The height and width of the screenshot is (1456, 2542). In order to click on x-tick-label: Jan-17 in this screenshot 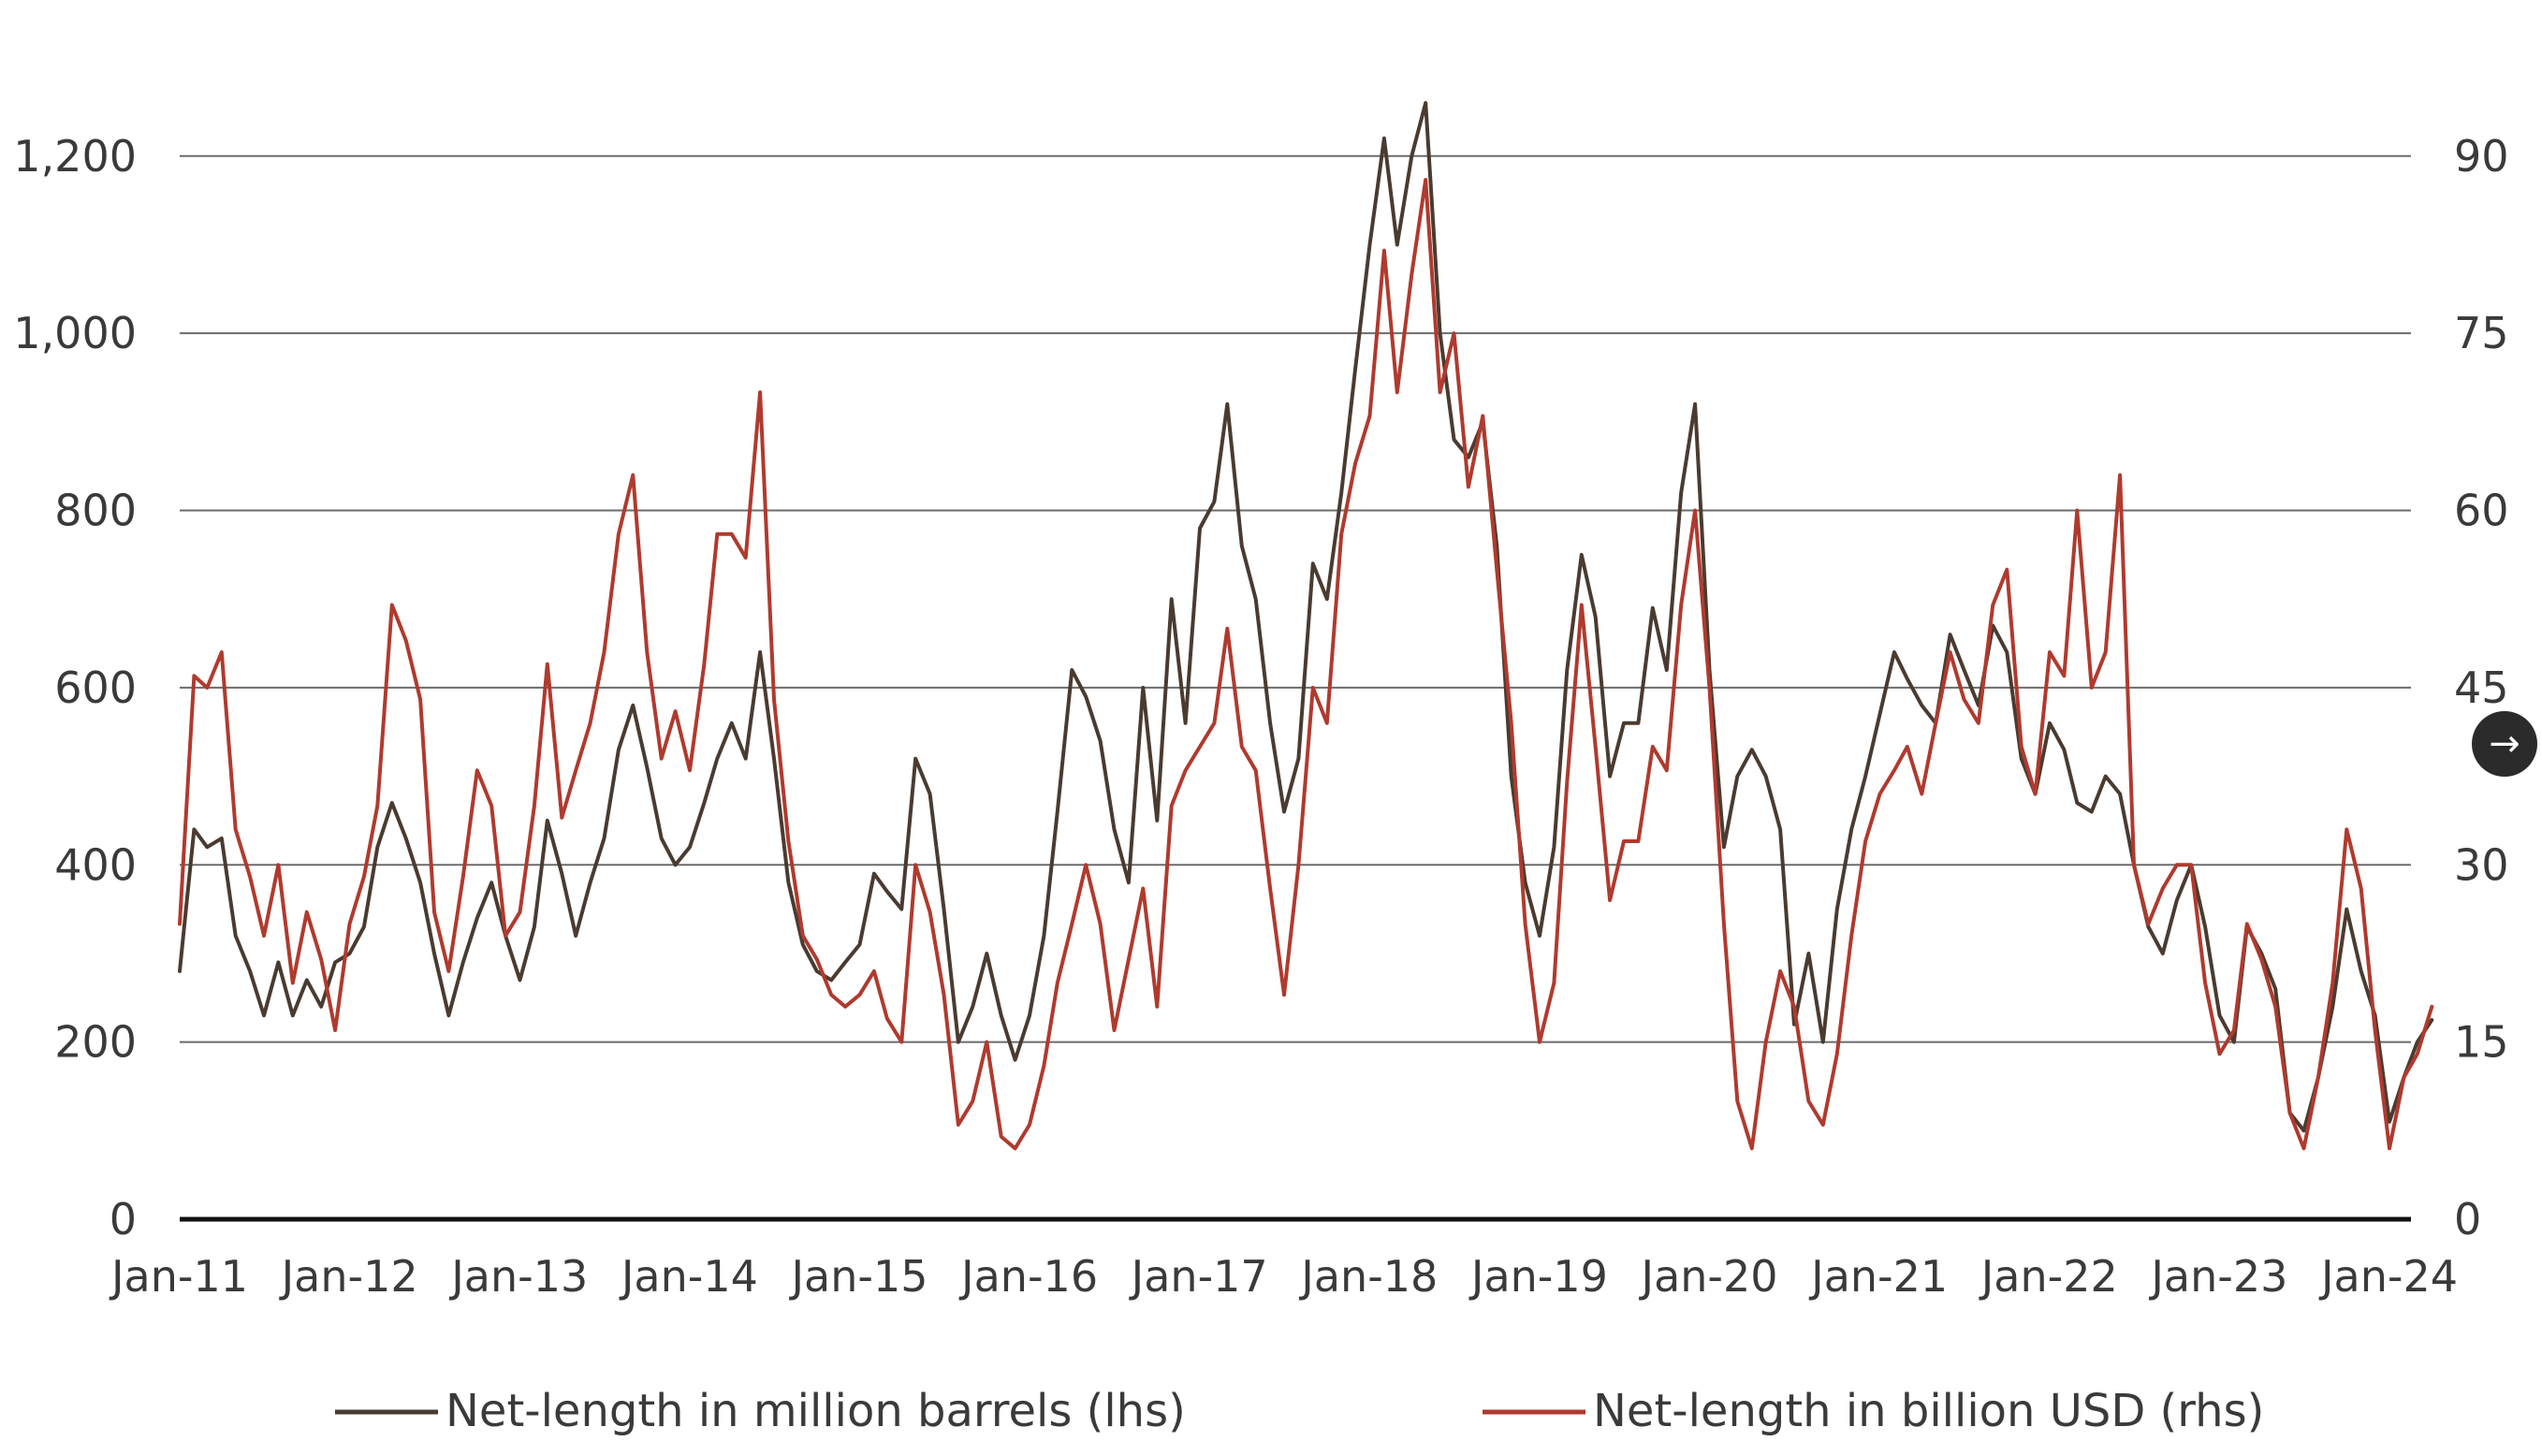, I will do `click(1198, 1276)`.